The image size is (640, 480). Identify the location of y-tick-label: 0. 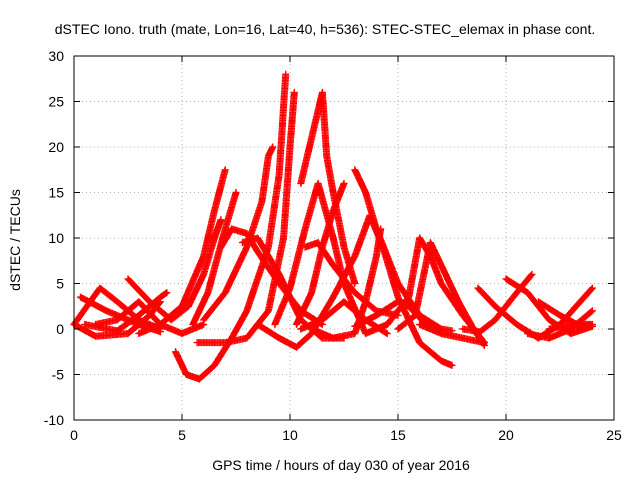
(60, 329).